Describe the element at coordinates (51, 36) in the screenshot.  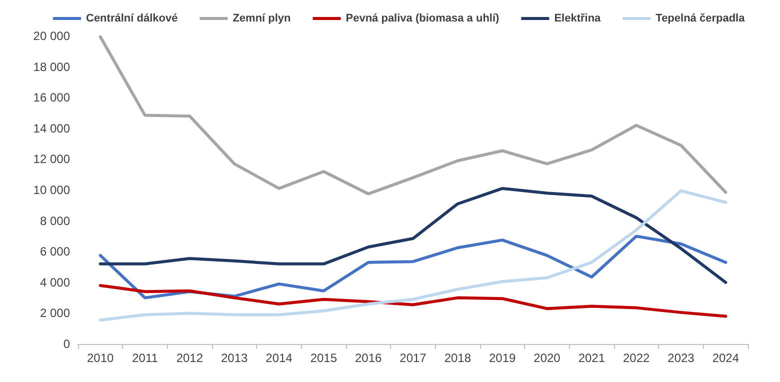
I see `y-tick-label: 20 000` at that location.